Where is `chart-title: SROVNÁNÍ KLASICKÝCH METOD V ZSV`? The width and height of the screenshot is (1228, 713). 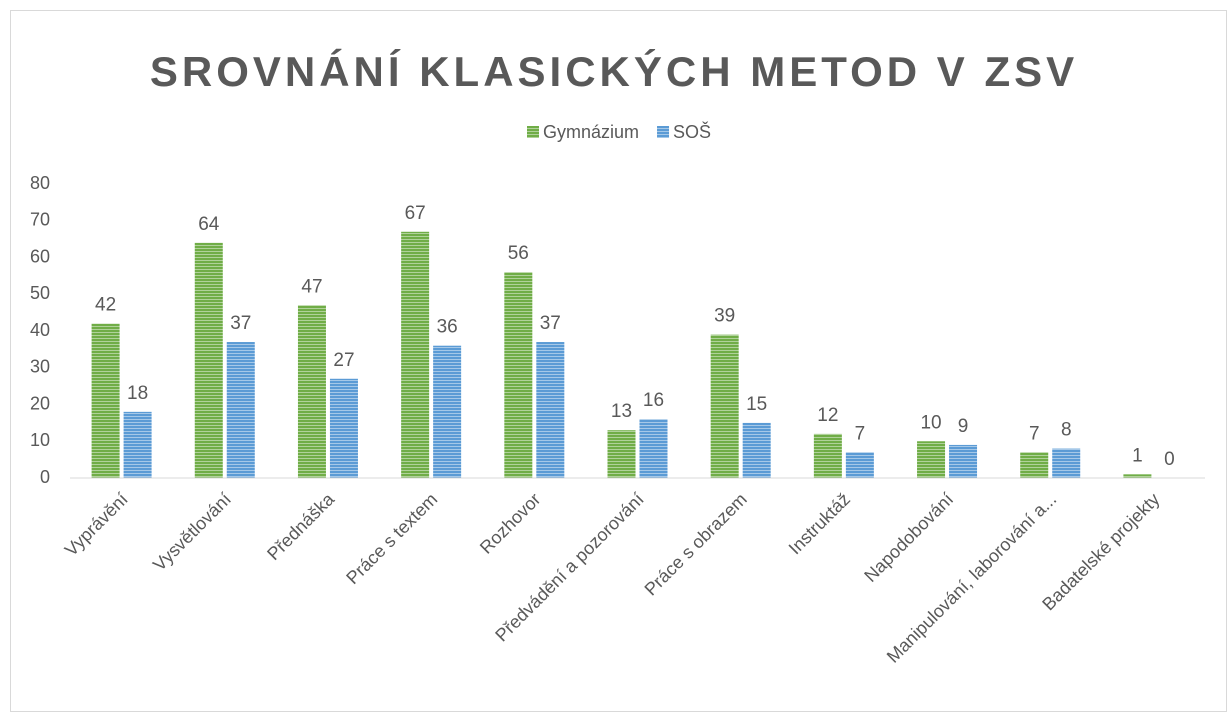 chart-title: SROVNÁNÍ KLASICKÝCH METOD V ZSV is located at coordinates (614, 71).